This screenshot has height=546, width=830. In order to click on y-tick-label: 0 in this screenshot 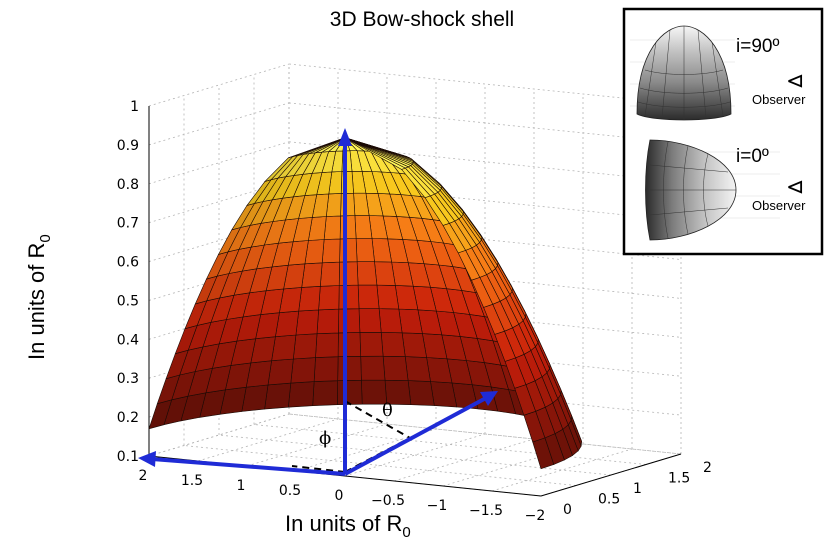, I will do `click(567, 510)`.